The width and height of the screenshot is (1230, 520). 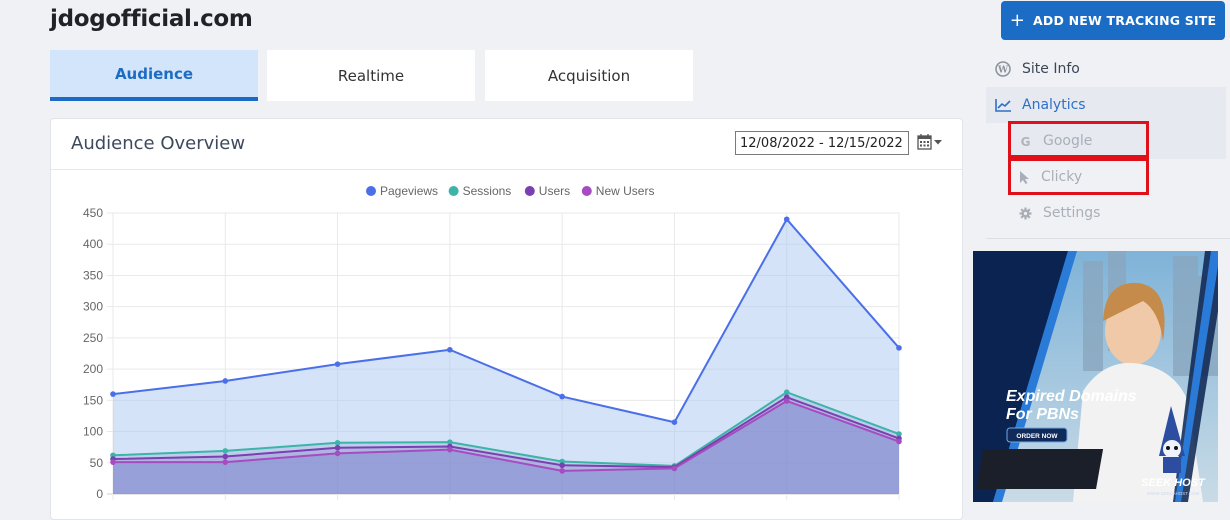 I want to click on add-new-tracking-site-button: + ADD NEW TRACKING SITE, so click(x=1113, y=20).